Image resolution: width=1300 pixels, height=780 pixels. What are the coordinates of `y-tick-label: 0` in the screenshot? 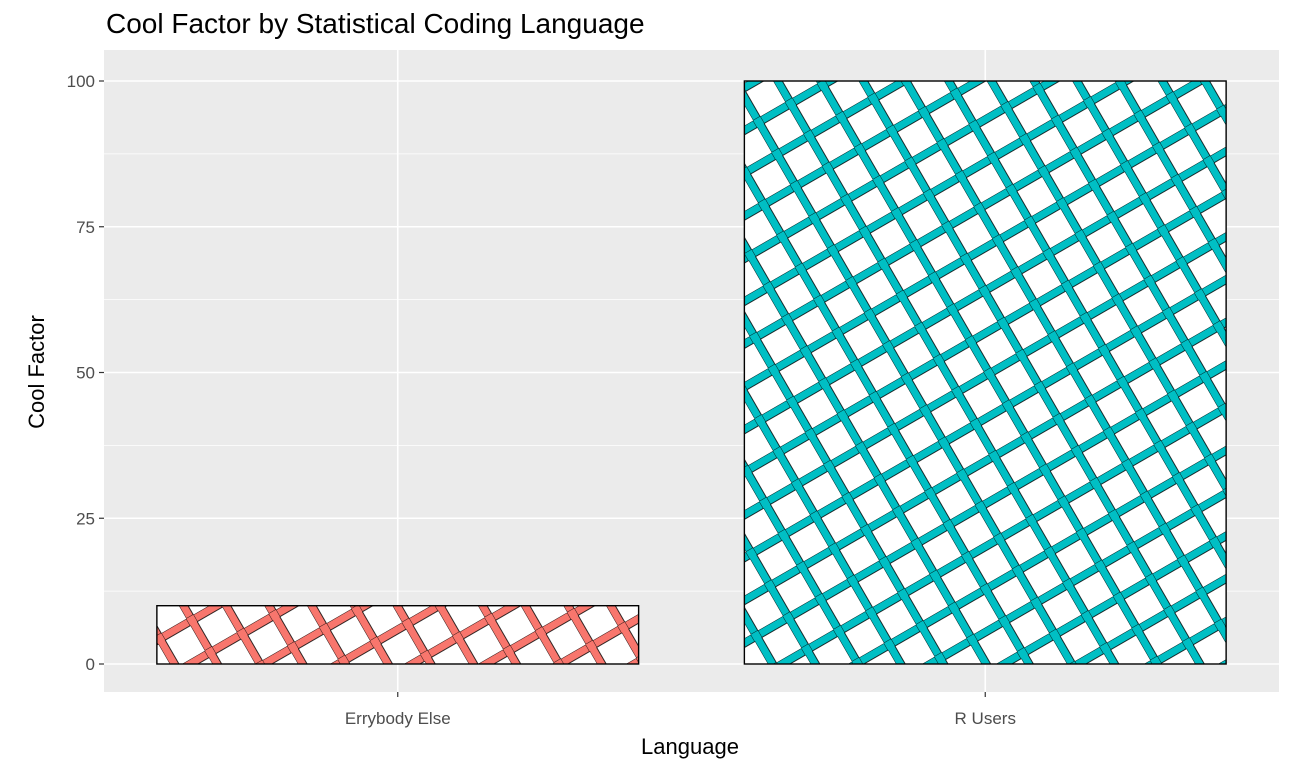 It's located at (90, 664).